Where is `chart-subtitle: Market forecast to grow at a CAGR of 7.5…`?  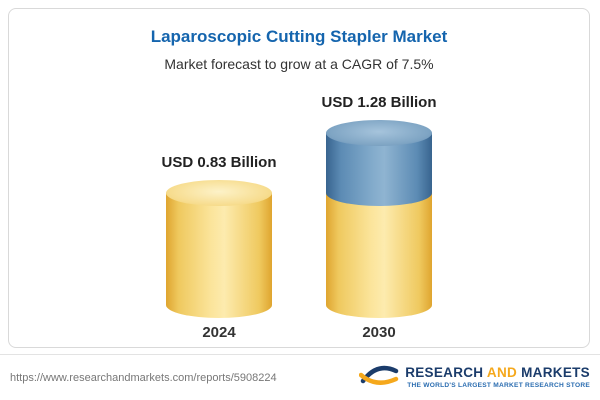
chart-subtitle: Market forecast to grow at a CAGR of 7.5… is located at coordinates (299, 64).